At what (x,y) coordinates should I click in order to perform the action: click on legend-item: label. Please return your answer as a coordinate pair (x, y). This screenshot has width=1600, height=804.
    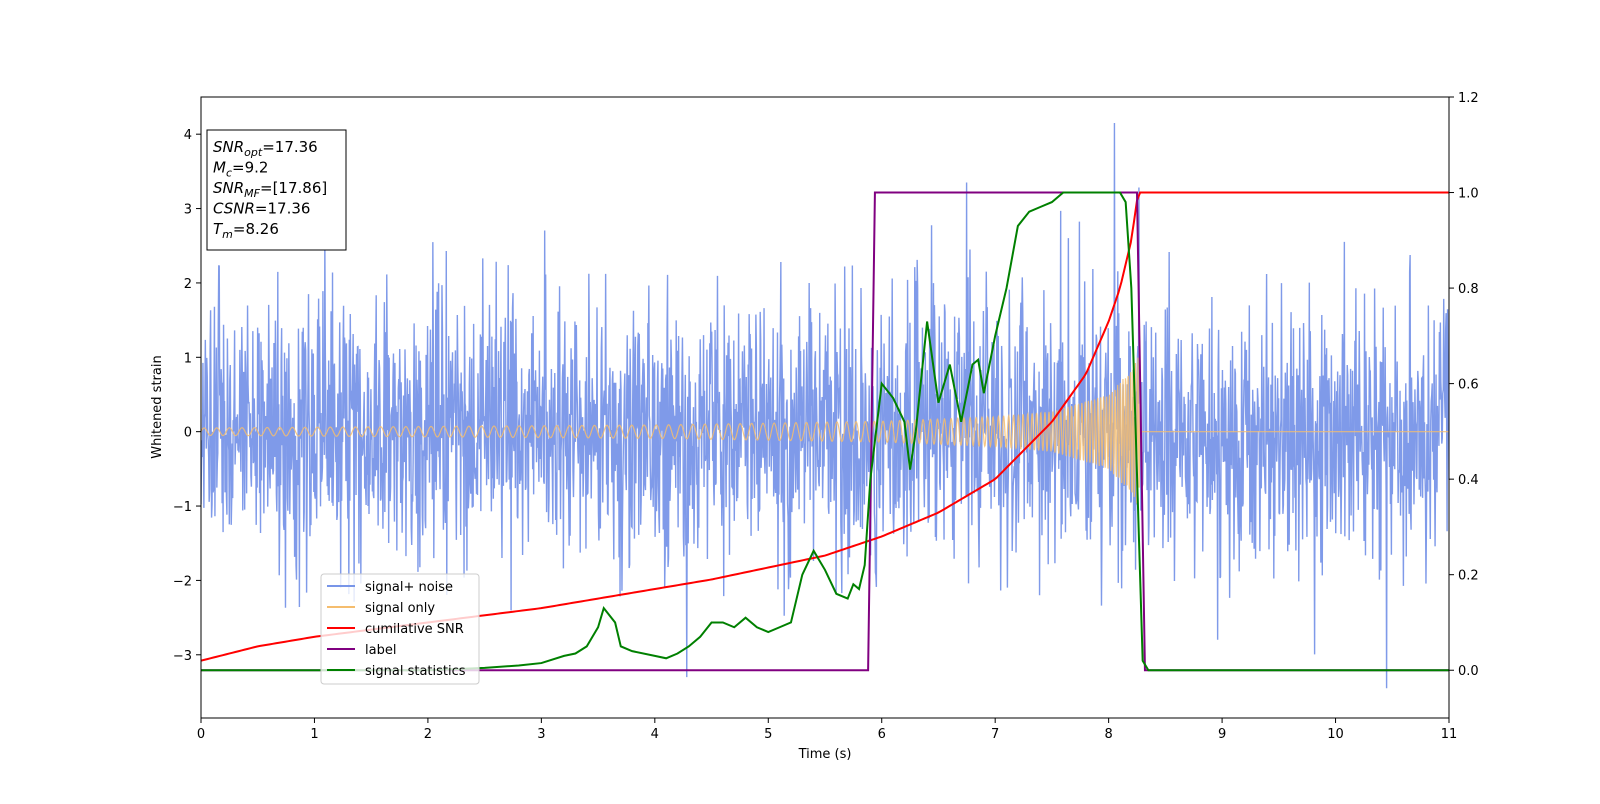
    Looking at the image, I should click on (361, 650).